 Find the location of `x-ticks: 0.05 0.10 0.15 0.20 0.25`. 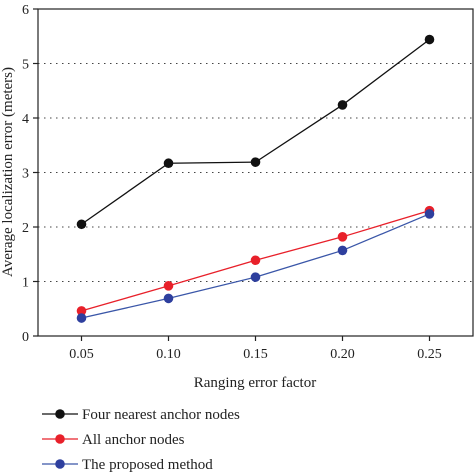

x-ticks: 0.05 0.10 0.15 0.20 0.25 is located at coordinates (255, 349).